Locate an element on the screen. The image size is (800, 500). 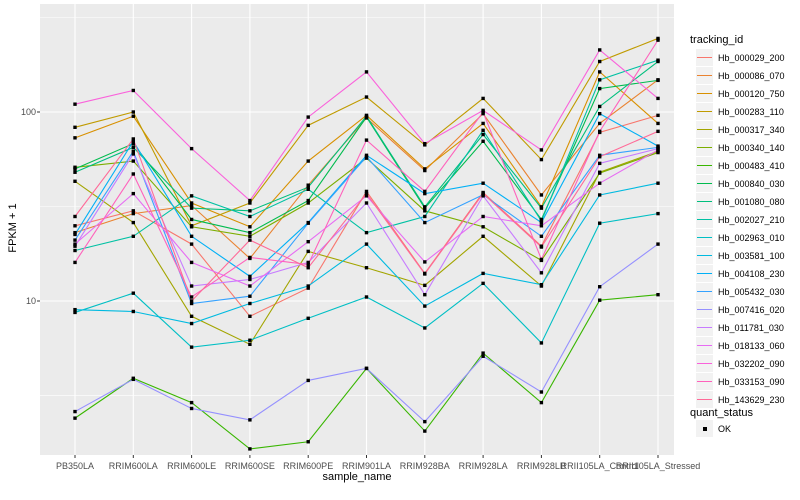
legend-item-label: Hb_032202_090 is located at coordinates (751, 363).